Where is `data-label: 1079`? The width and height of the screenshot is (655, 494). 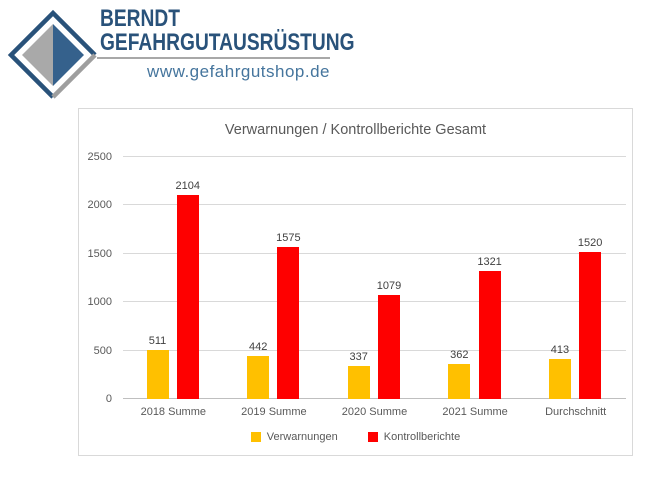 data-label: 1079 is located at coordinates (389, 285).